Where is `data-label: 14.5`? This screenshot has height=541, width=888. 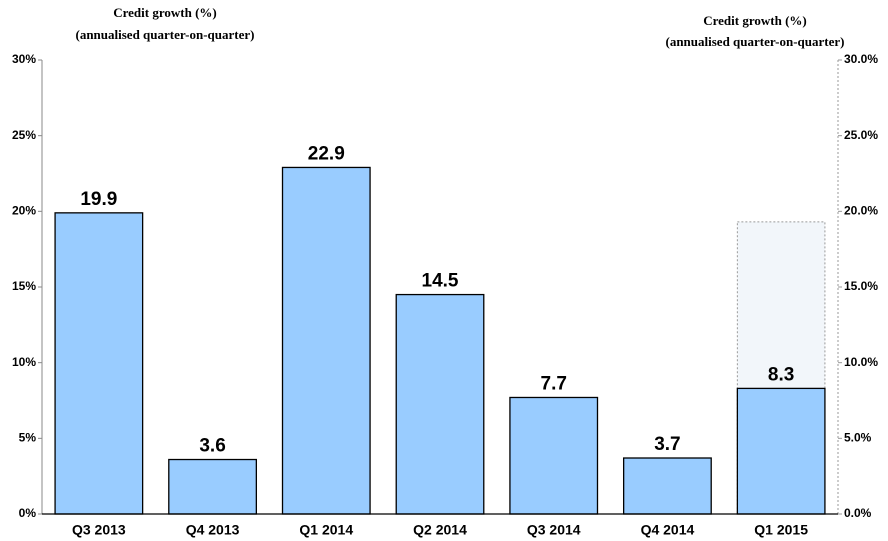 data-label: 14.5 is located at coordinates (440, 281).